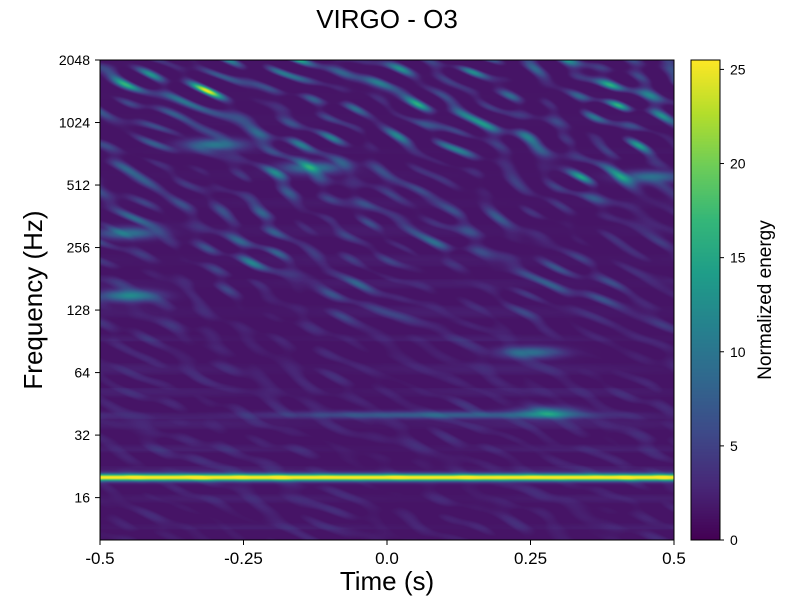  I want to click on y-tick-label: 256, so click(79, 248).